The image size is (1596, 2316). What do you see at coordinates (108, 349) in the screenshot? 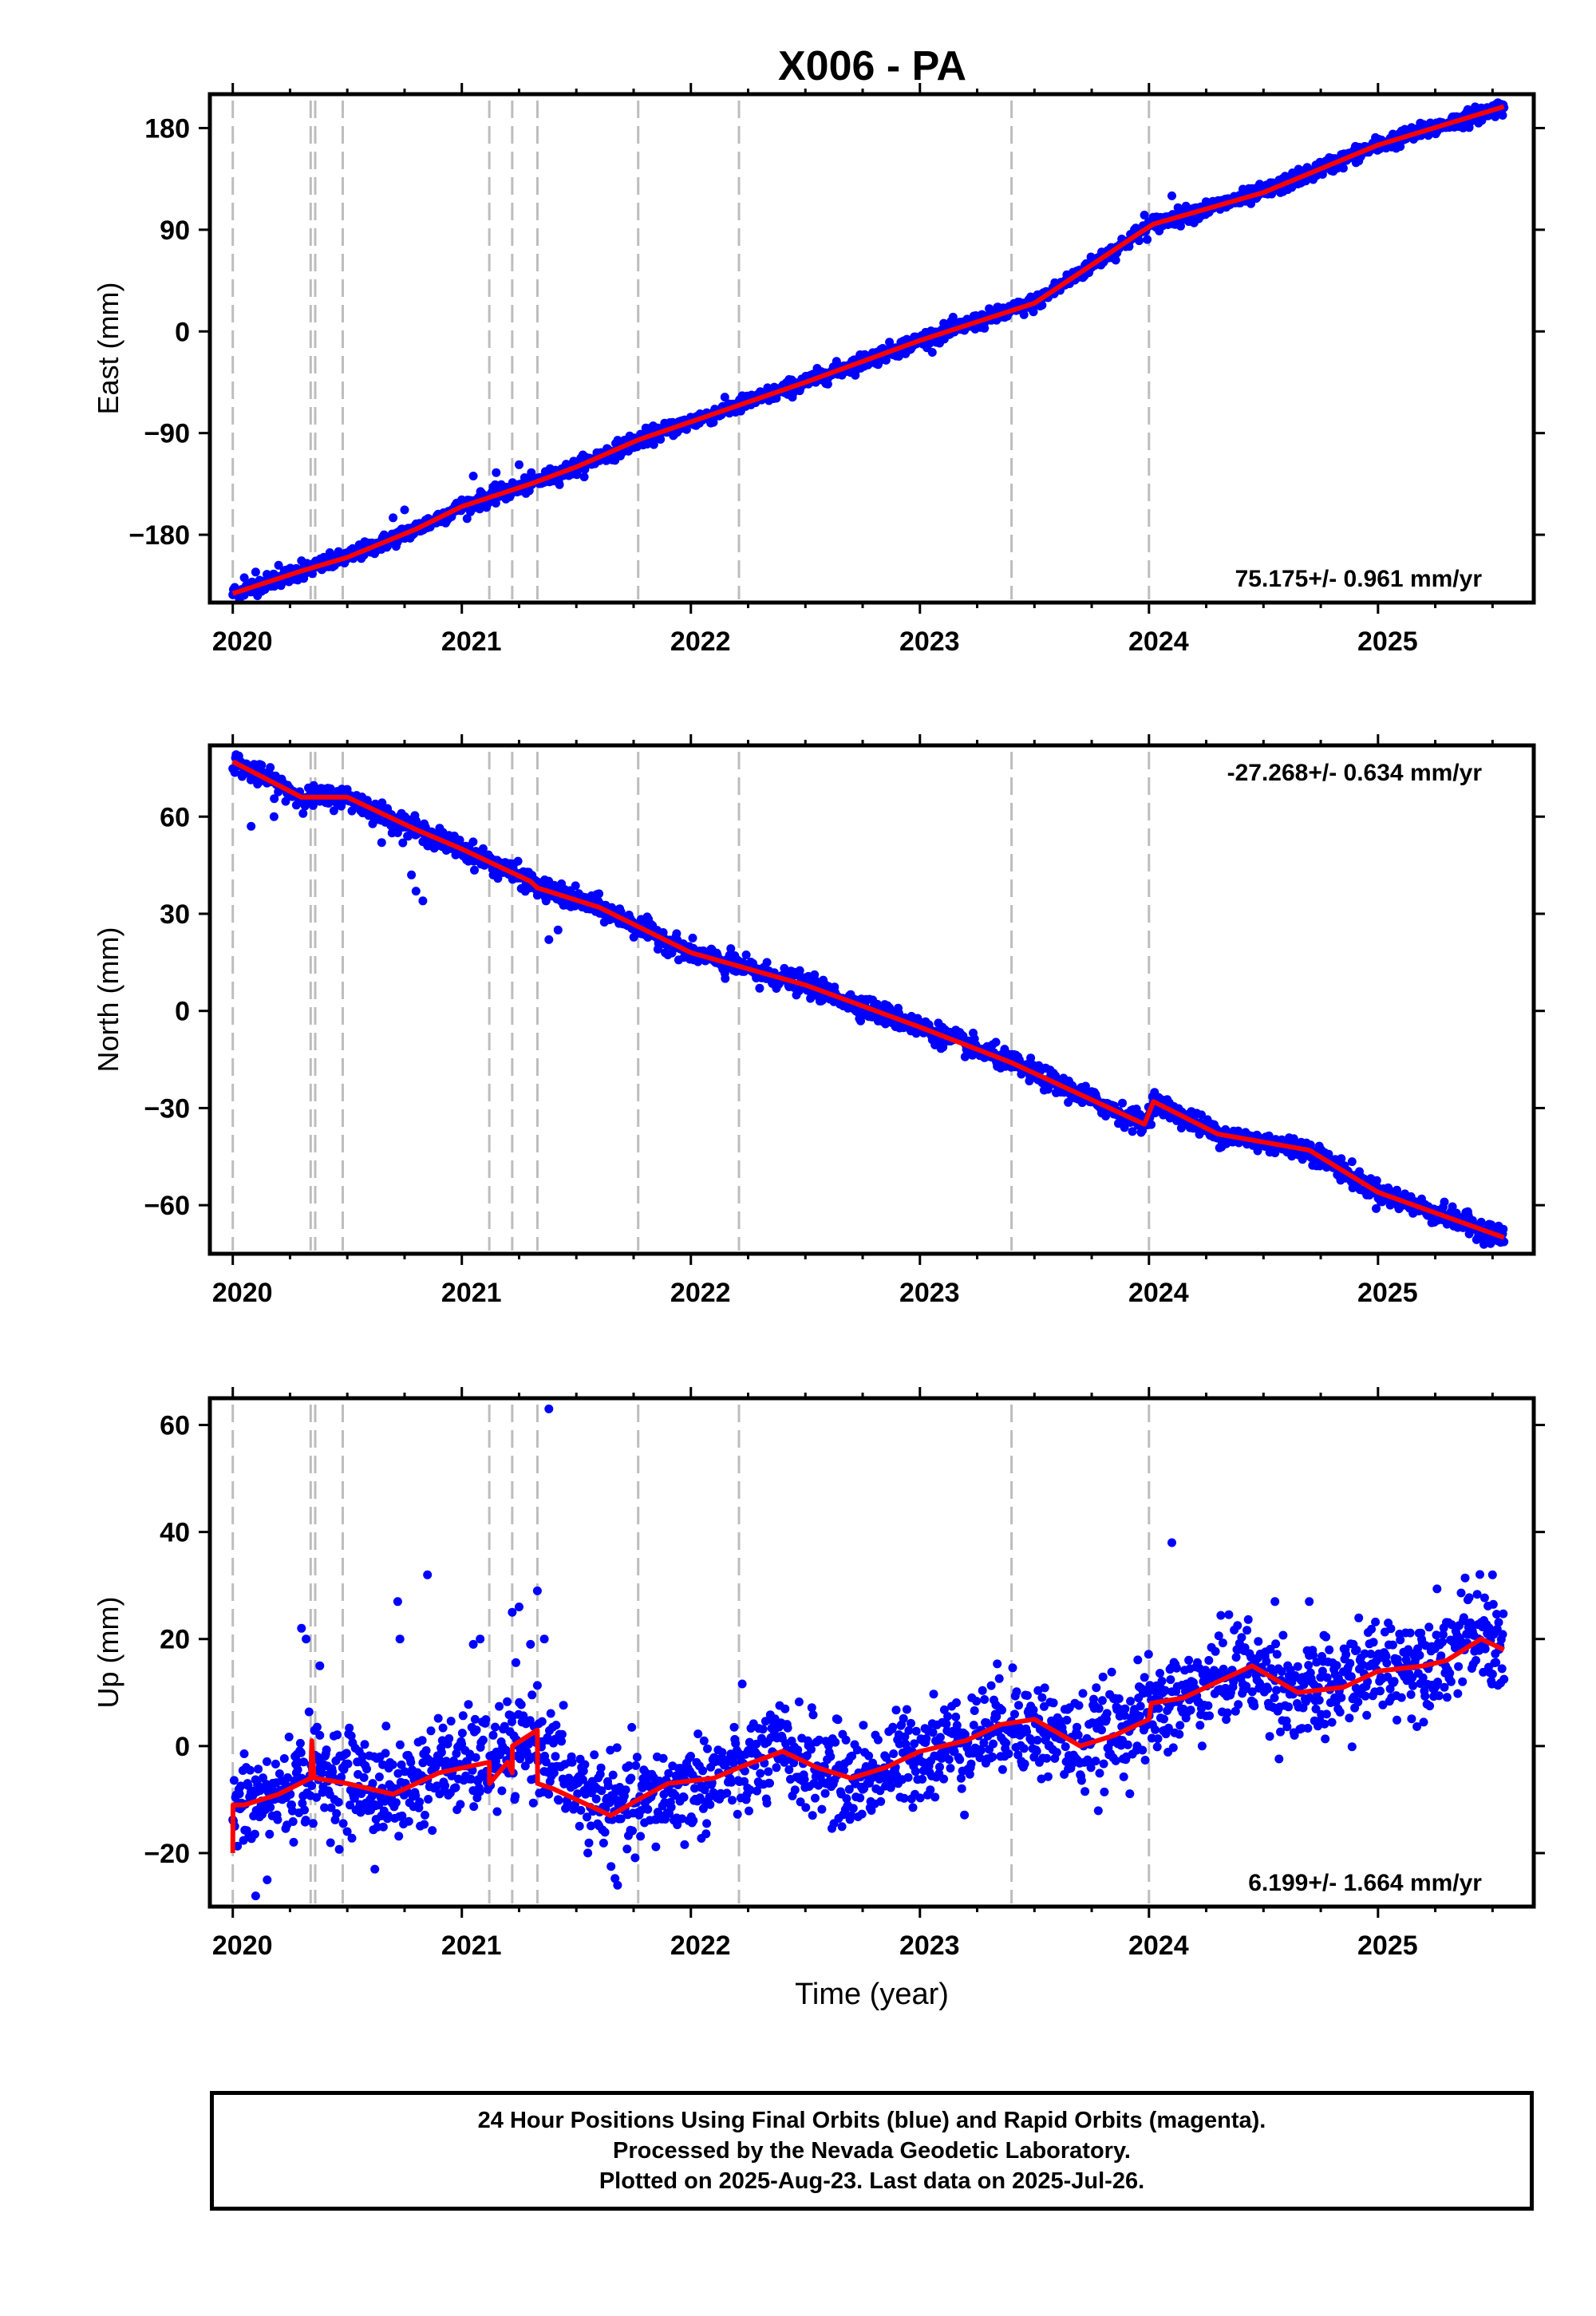
I see `y-axis-label: East (mm)` at bounding box center [108, 349].